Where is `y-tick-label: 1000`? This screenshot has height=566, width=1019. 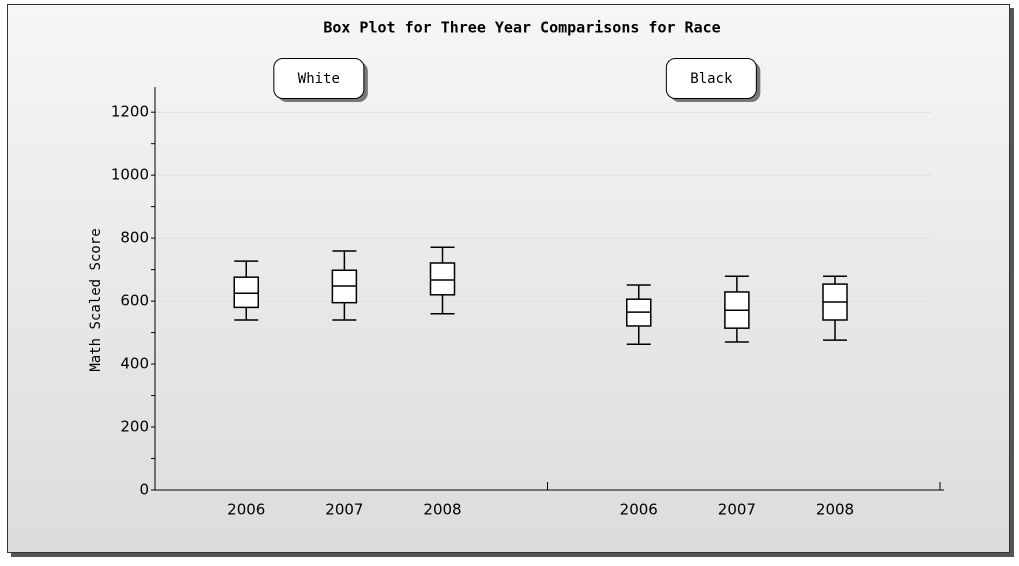 y-tick-label: 1000 is located at coordinates (130, 175).